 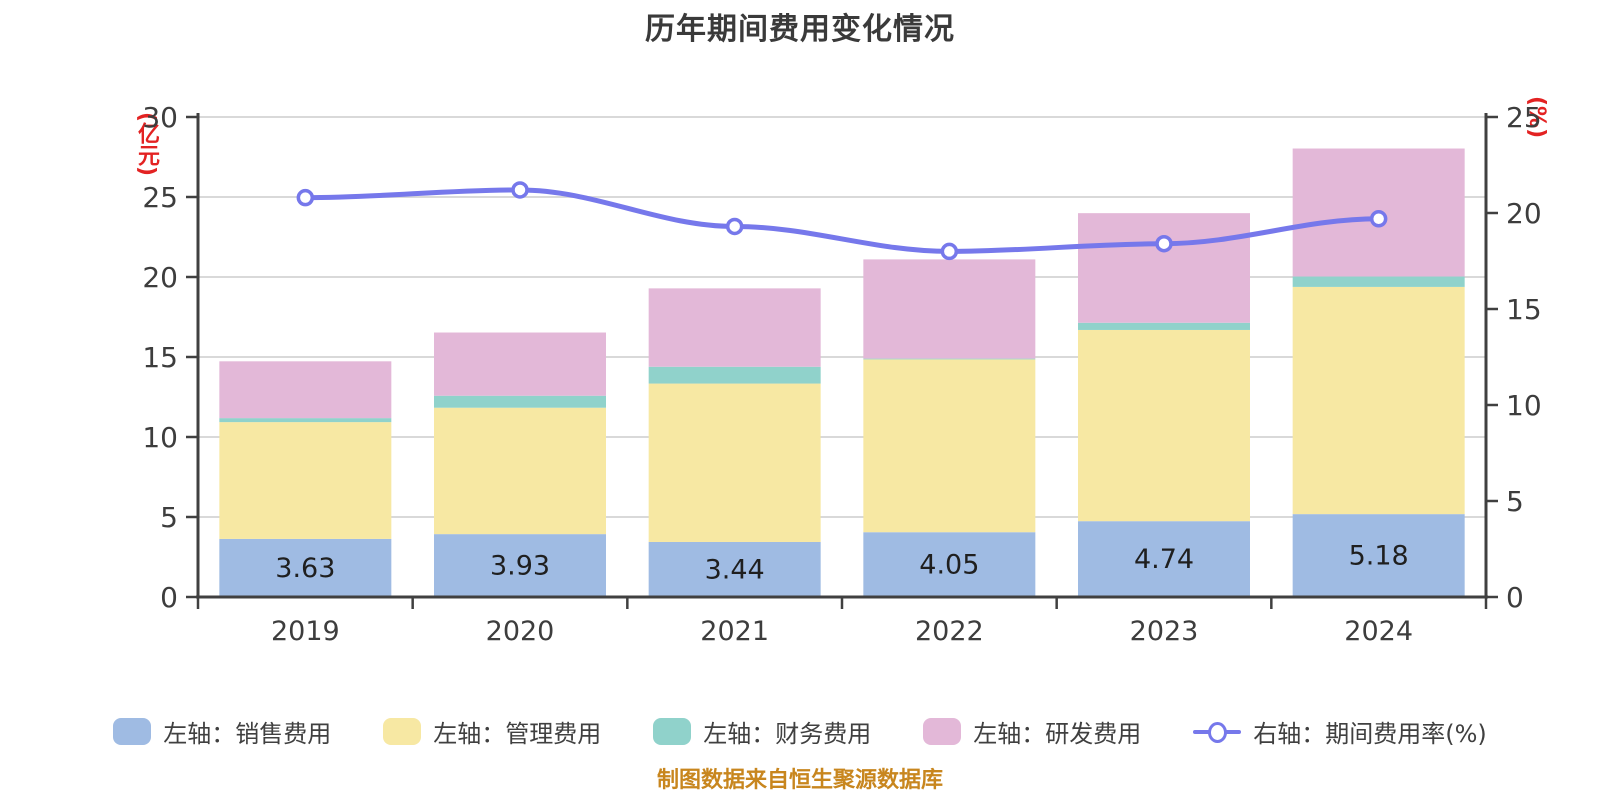 What do you see at coordinates (160, 357) in the screenshot?
I see `left-tick-label: 15` at bounding box center [160, 357].